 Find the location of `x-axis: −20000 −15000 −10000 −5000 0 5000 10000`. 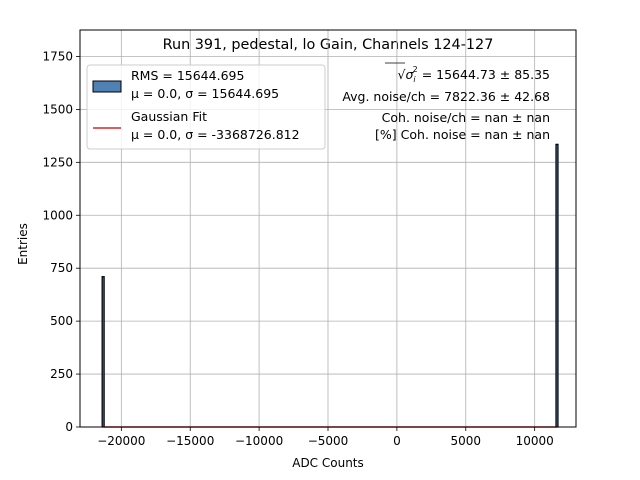

x-axis: −20000 −15000 −10000 −5000 0 5000 10000 is located at coordinates (325, 437).